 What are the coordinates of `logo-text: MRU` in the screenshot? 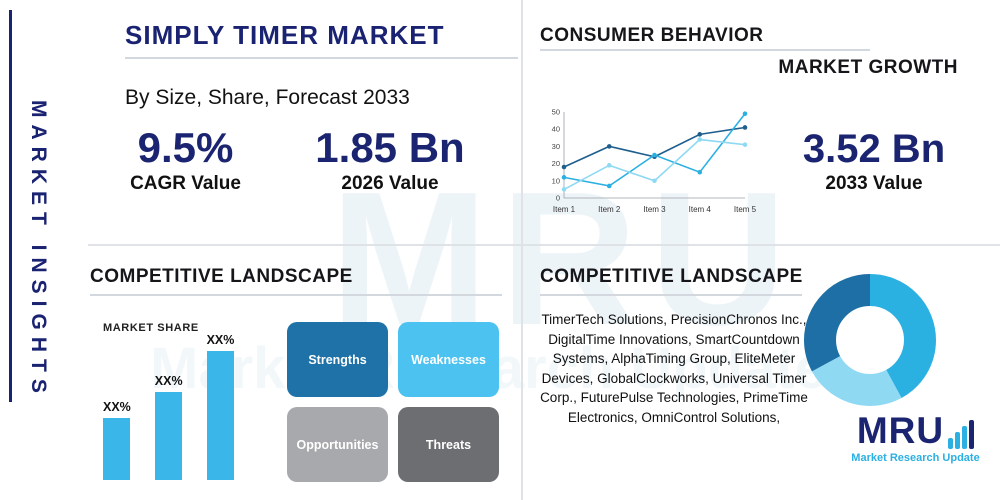 It's located at (900, 430).